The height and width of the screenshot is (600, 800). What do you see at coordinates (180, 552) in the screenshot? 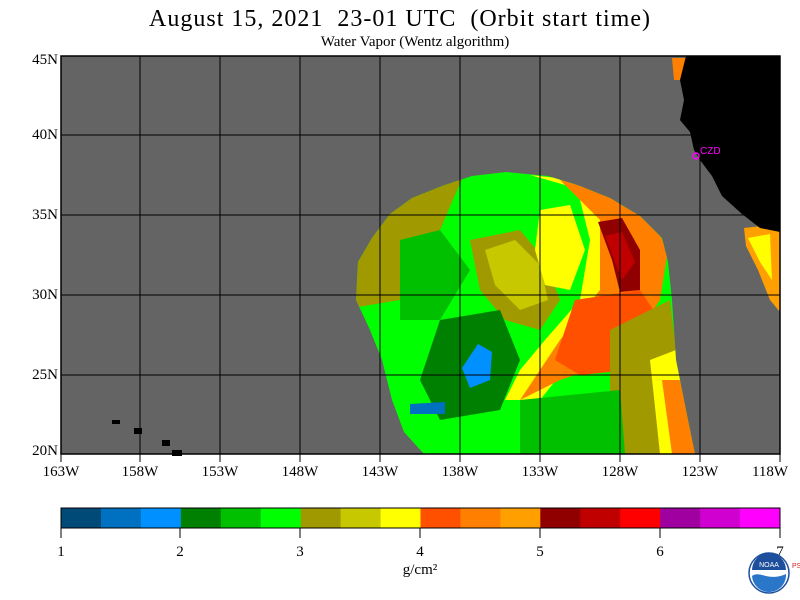
I see `colorbar-label-2: 2` at bounding box center [180, 552].